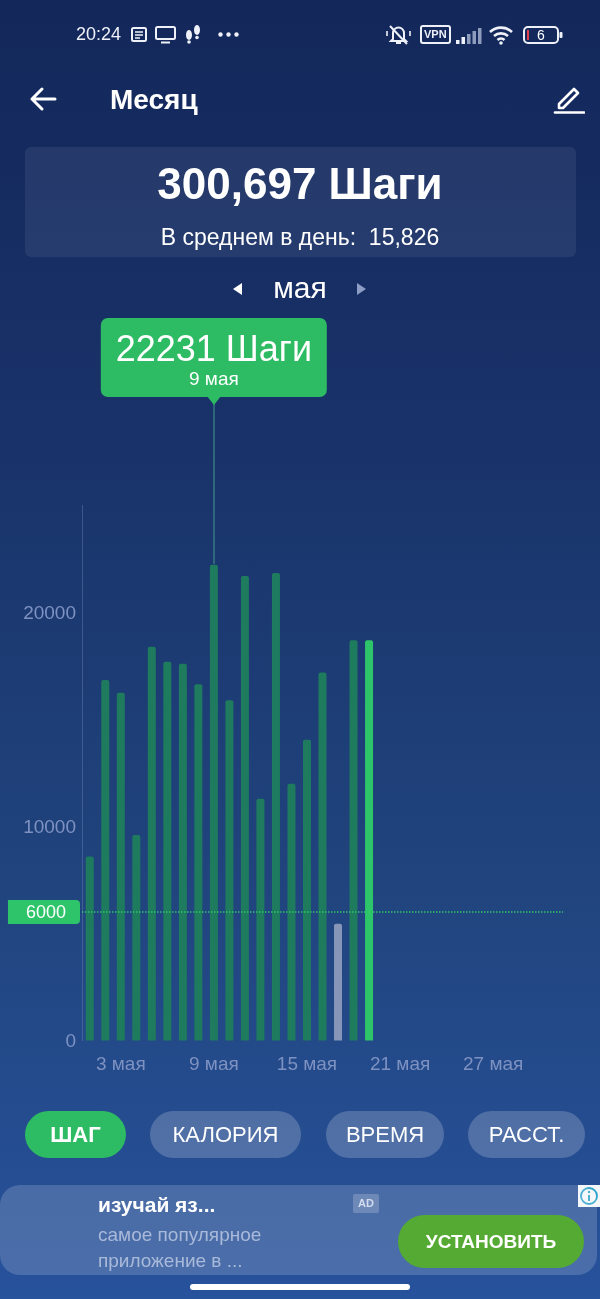  Describe the element at coordinates (75, 1134) in the screenshot. I see `tab-button: ШАГ` at that location.